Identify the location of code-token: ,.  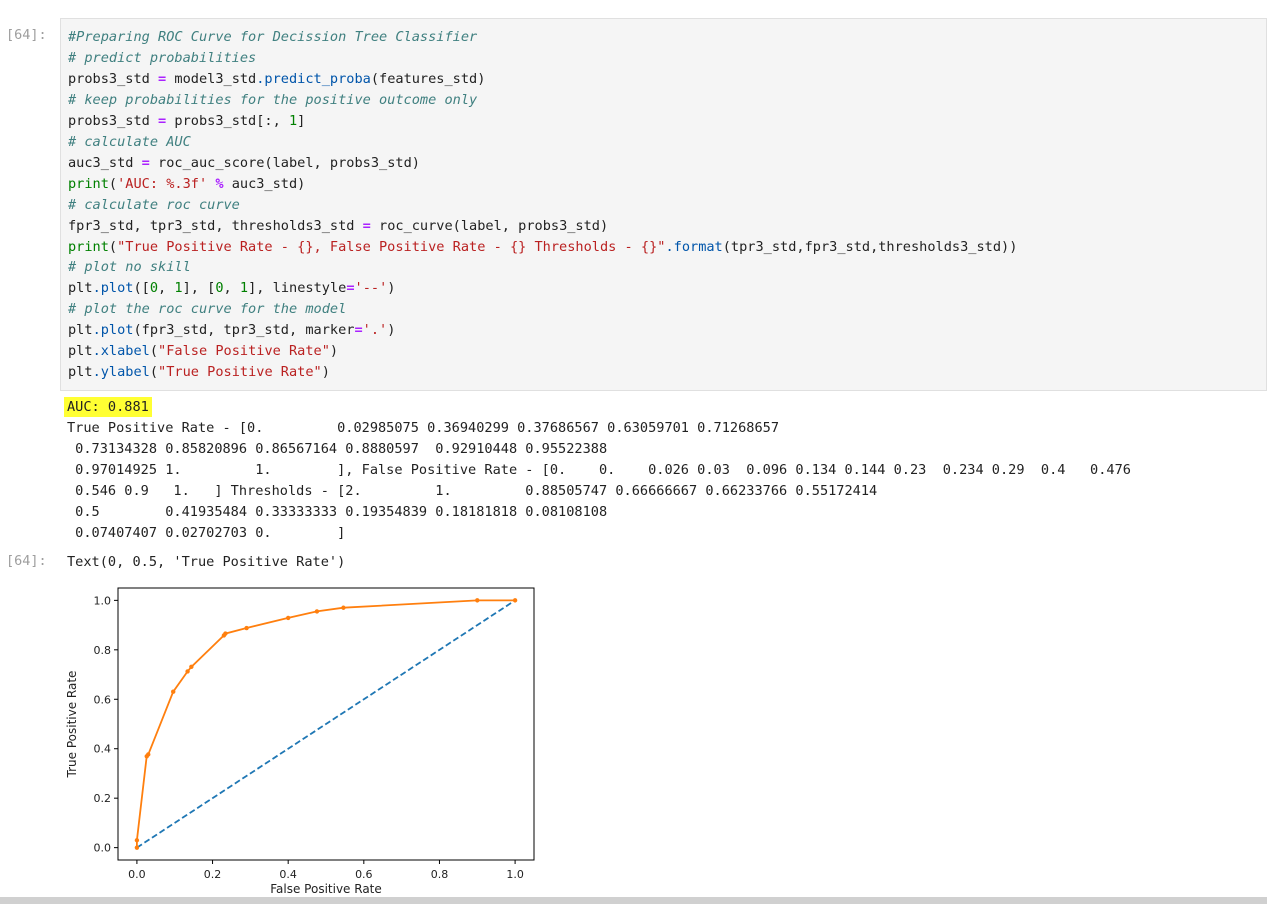
(231, 288).